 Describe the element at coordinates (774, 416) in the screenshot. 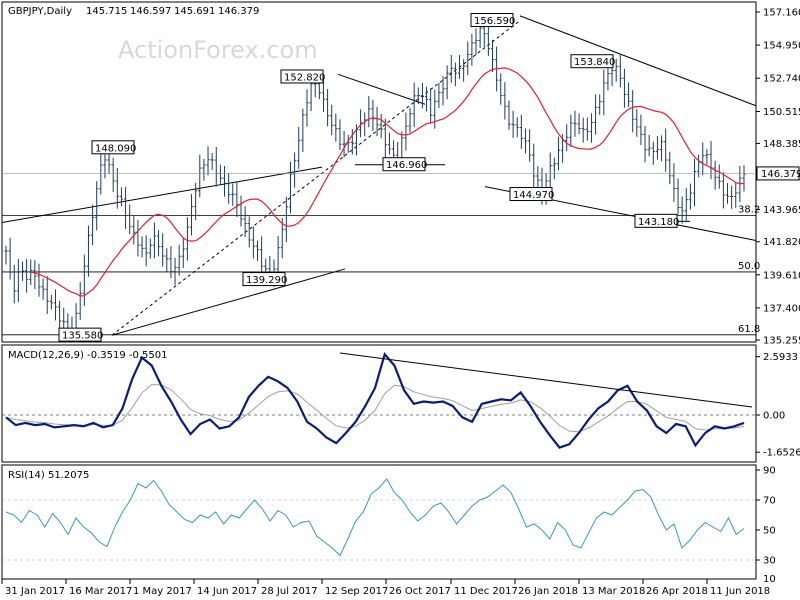

I see `macd-y-tick-label: 0.00` at that location.